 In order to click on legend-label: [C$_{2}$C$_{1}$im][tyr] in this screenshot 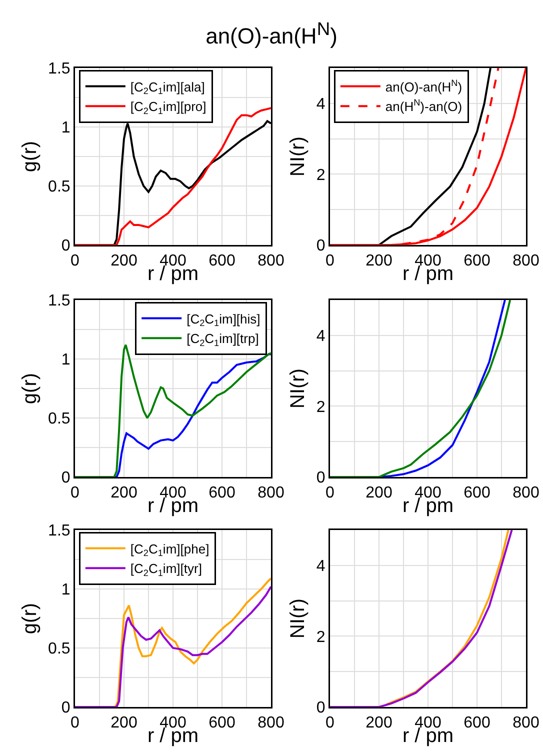, I will do `click(166, 569)`.